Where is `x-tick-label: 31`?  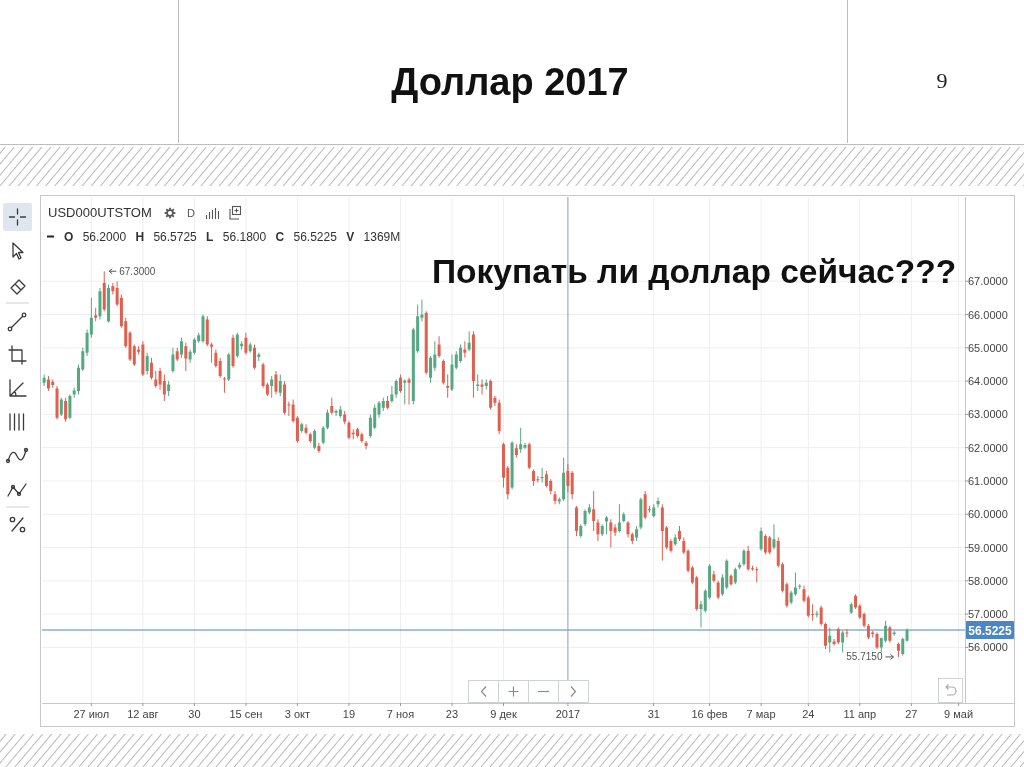
x-tick-label: 31 is located at coordinates (653, 714).